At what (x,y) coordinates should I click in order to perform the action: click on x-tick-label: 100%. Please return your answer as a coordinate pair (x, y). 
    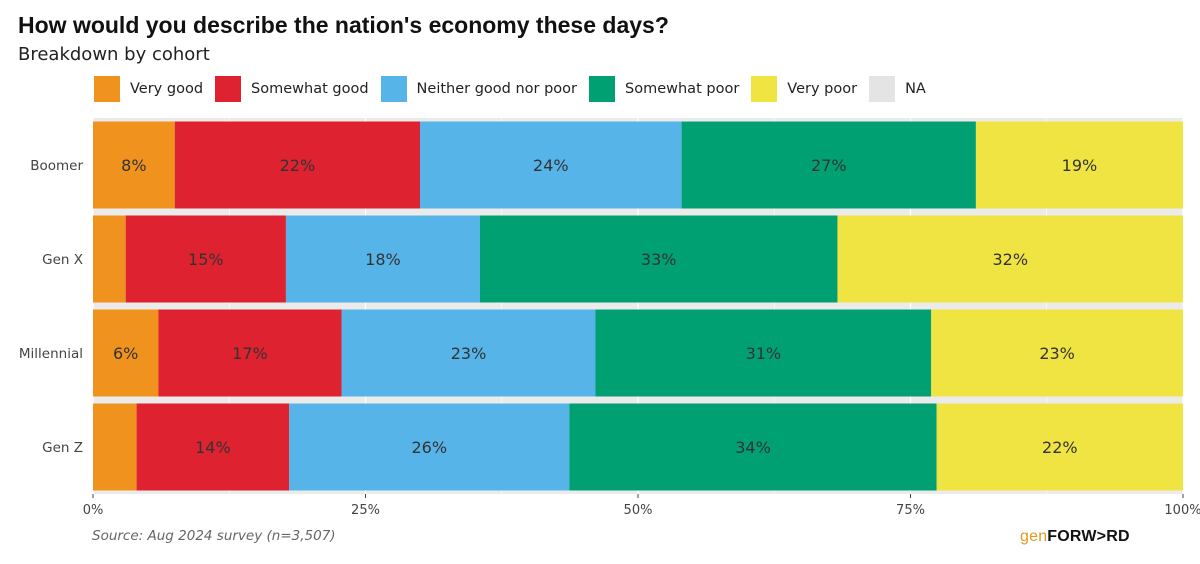
    Looking at the image, I should click on (1182, 510).